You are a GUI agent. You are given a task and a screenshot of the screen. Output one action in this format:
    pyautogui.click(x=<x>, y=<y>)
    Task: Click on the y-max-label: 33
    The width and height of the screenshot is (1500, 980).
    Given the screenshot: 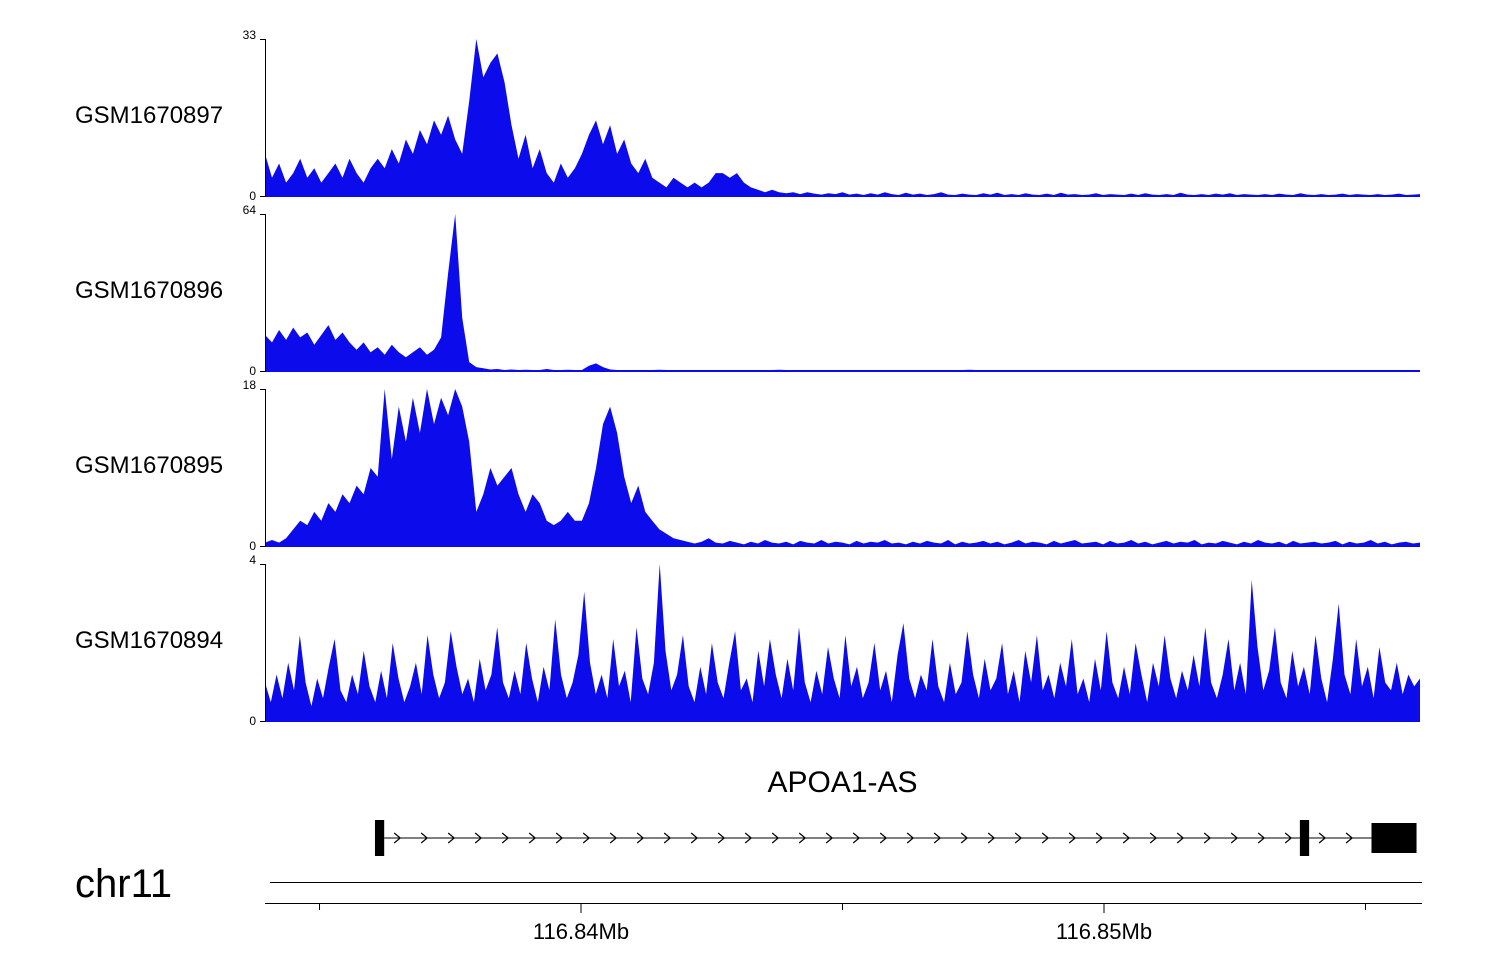 What is the action you would take?
    pyautogui.click(x=249, y=35)
    